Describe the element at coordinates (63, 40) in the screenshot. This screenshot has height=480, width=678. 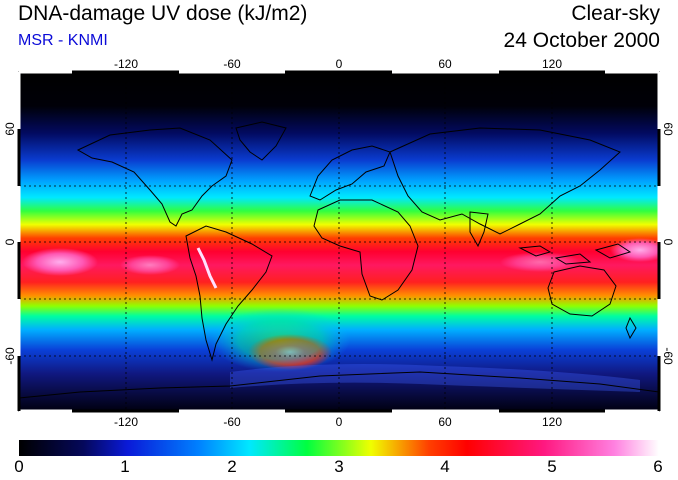
I see `source-label: MSR - KNMI` at that location.